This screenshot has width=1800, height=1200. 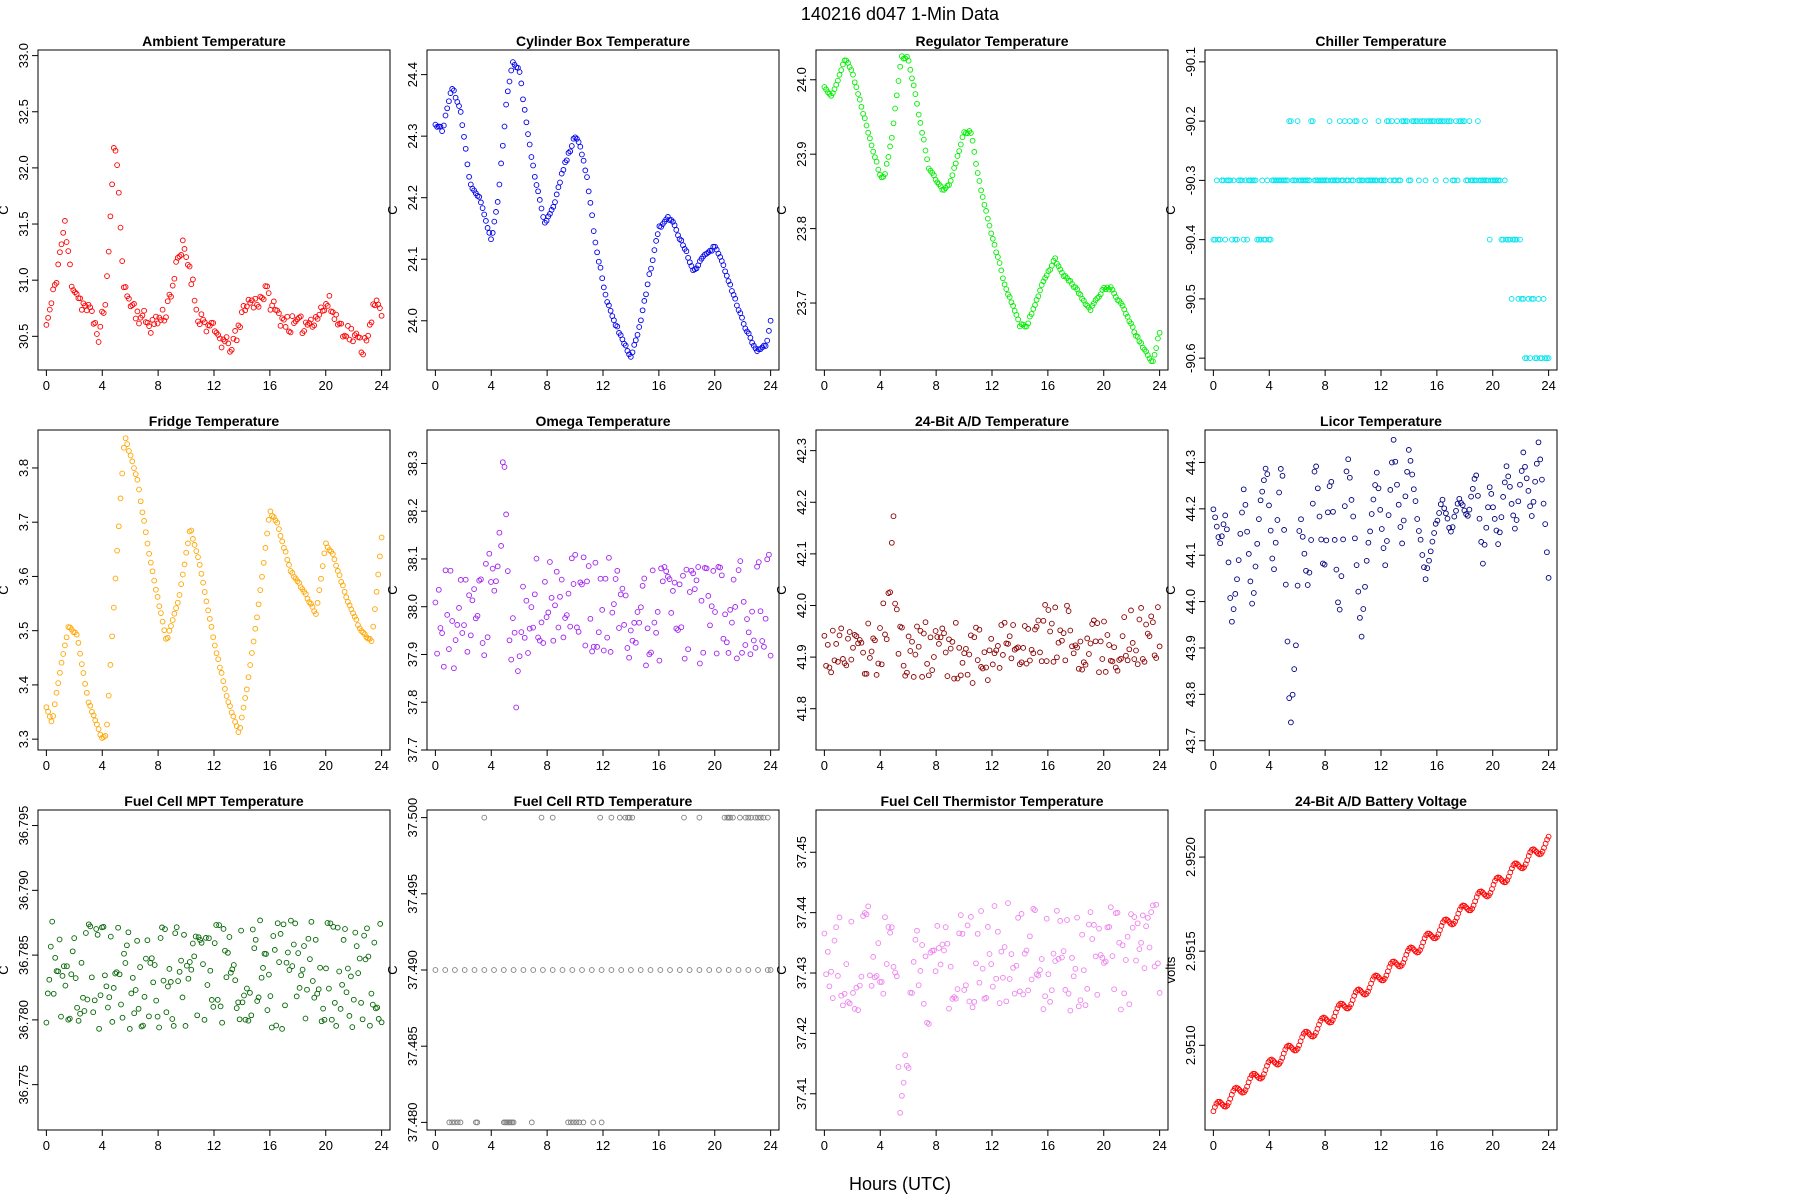 What do you see at coordinates (412, 749) in the screenshot?
I see `y-tick-label: 37.7` at bounding box center [412, 749].